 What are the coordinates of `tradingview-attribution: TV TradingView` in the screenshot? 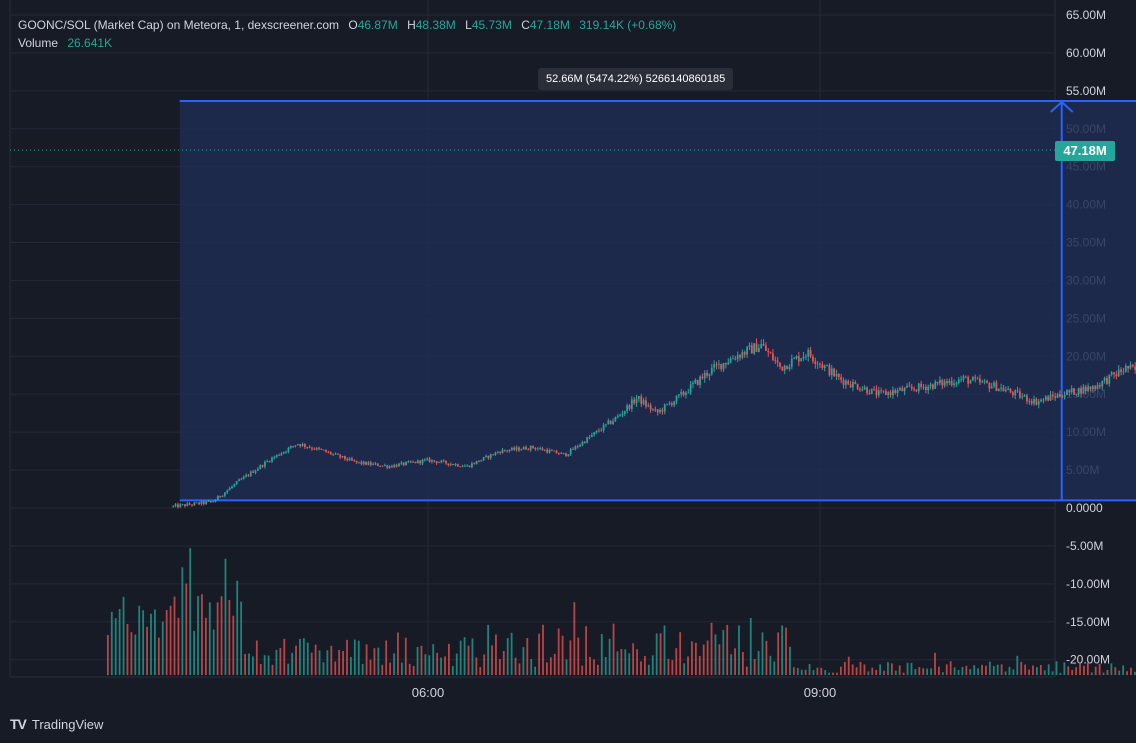 It's located at (56, 724).